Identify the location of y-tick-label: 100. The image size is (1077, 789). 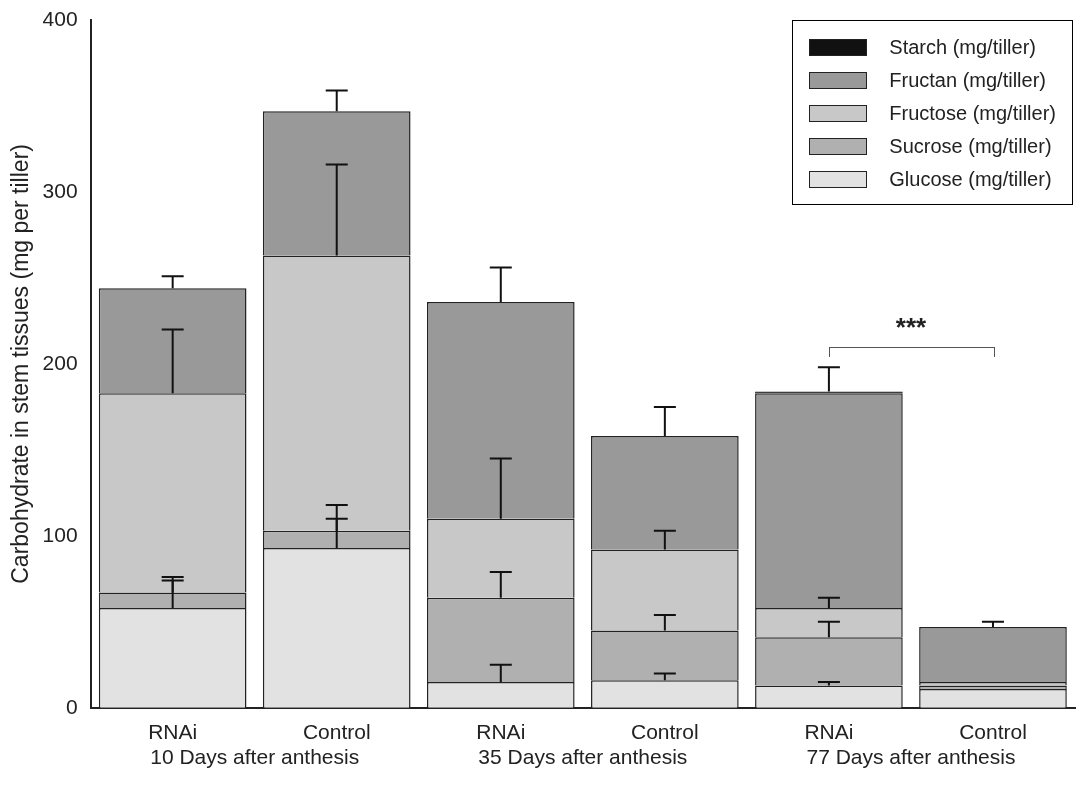
(60, 534).